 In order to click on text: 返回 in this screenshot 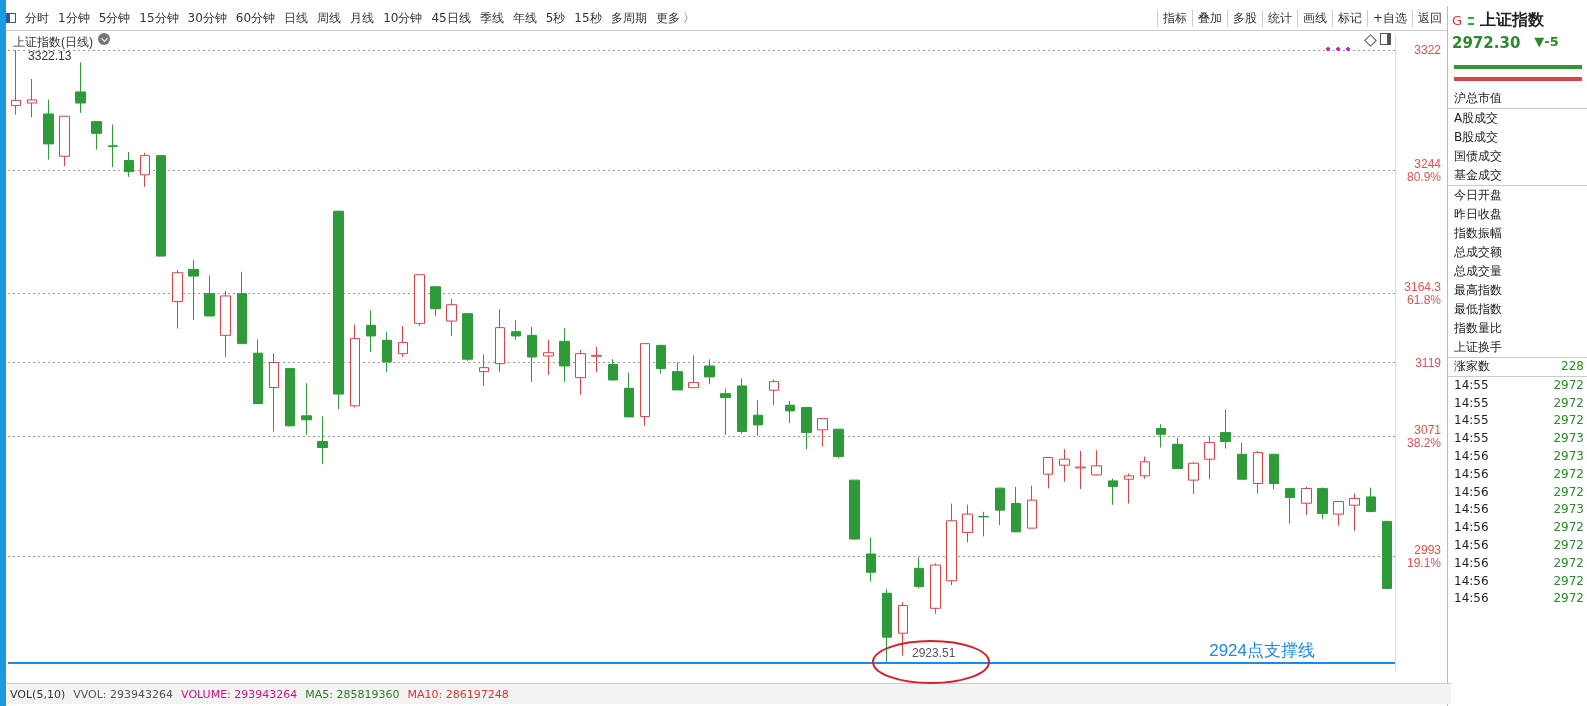, I will do `click(1429, 18)`.